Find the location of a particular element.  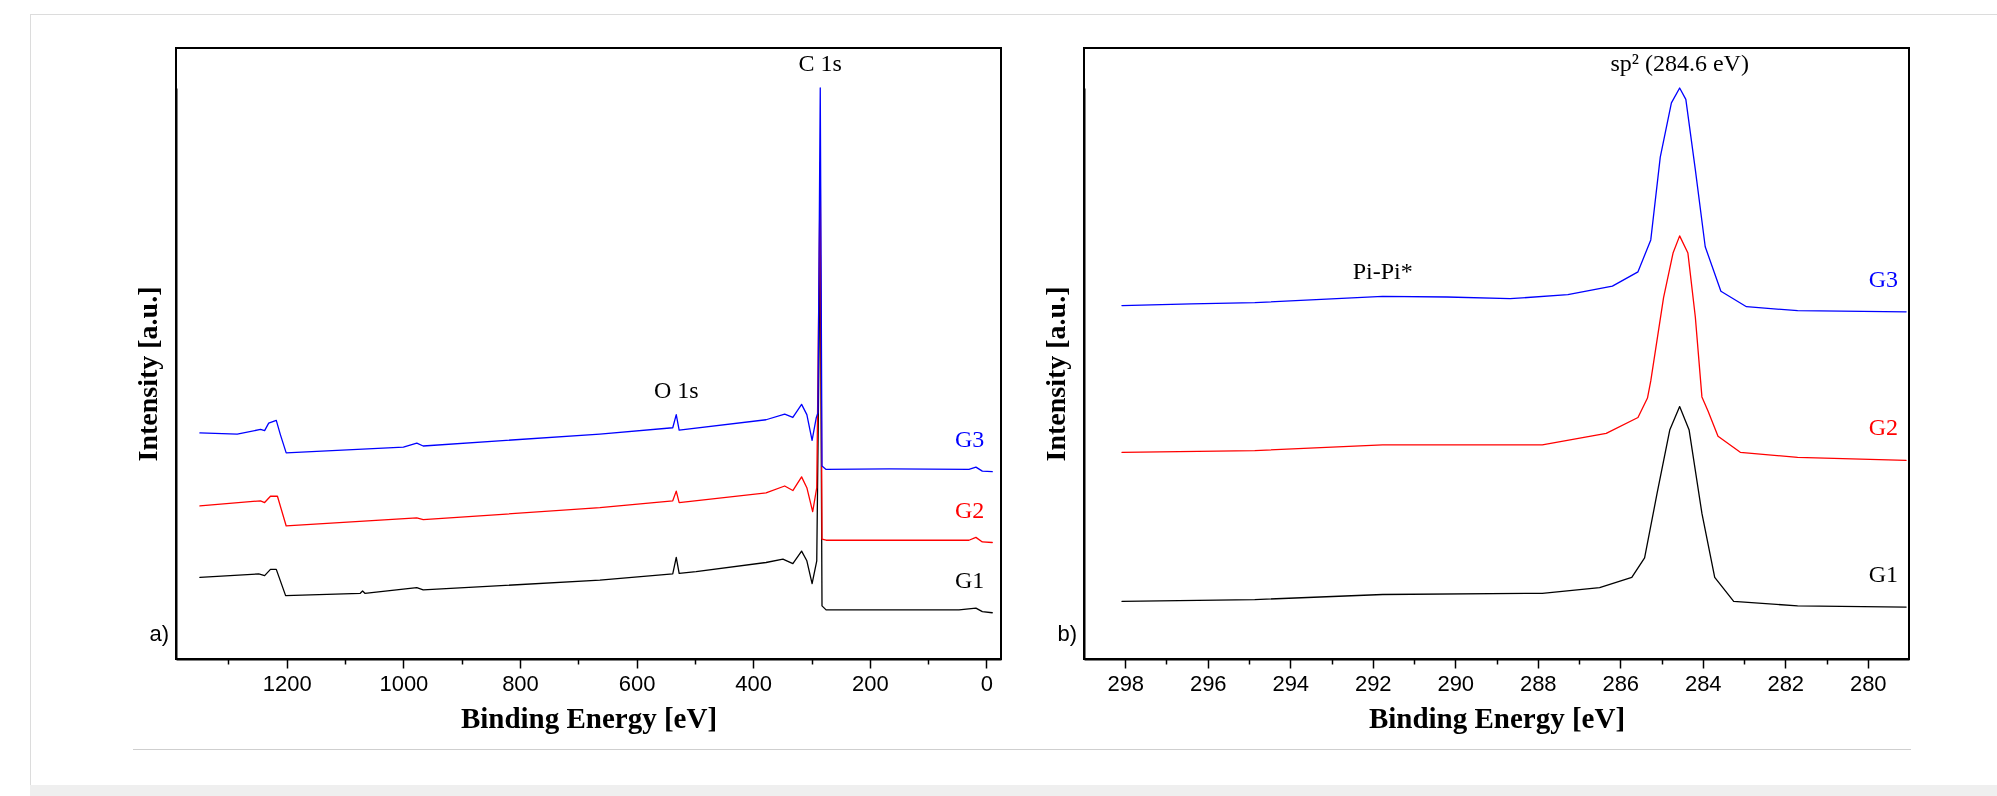

x-tick-label: 1200 is located at coordinates (287, 683).